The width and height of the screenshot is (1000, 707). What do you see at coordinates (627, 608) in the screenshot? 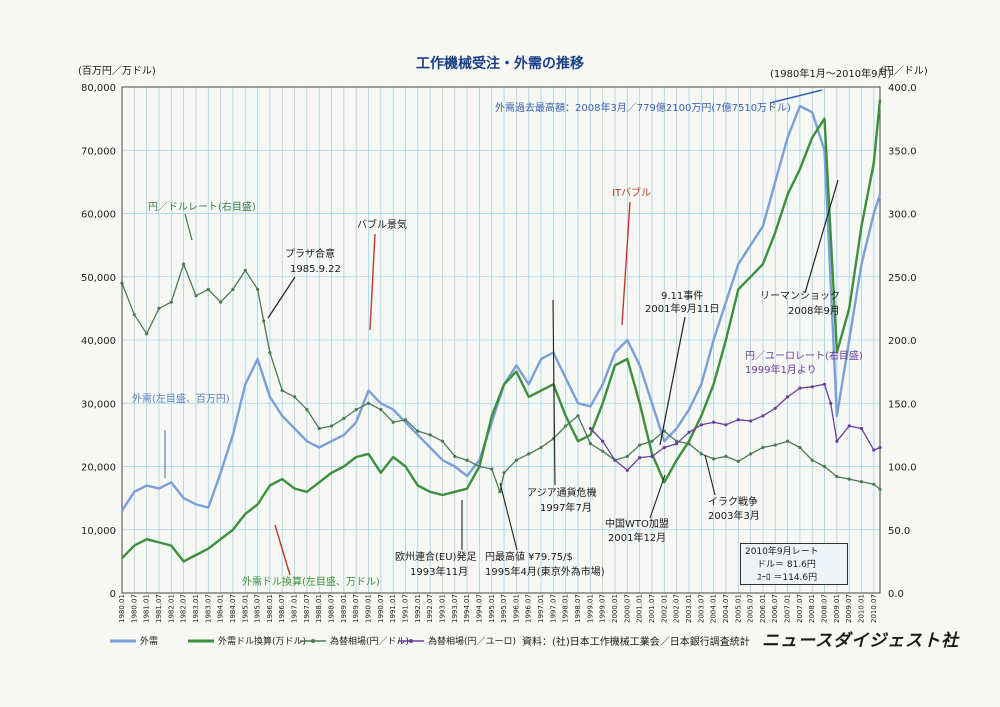
I see `x-tick-label: 2000.07` at bounding box center [627, 608].